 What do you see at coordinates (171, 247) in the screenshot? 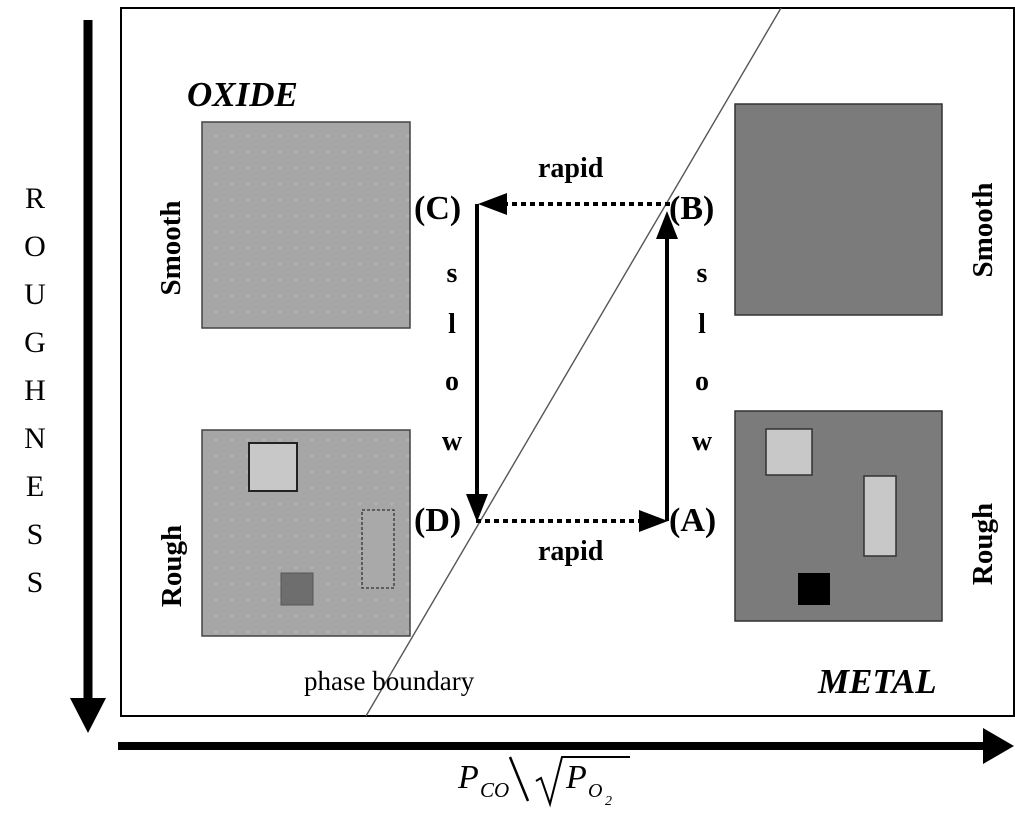
I see `oxide-smooth-label: Smooth` at bounding box center [171, 247].